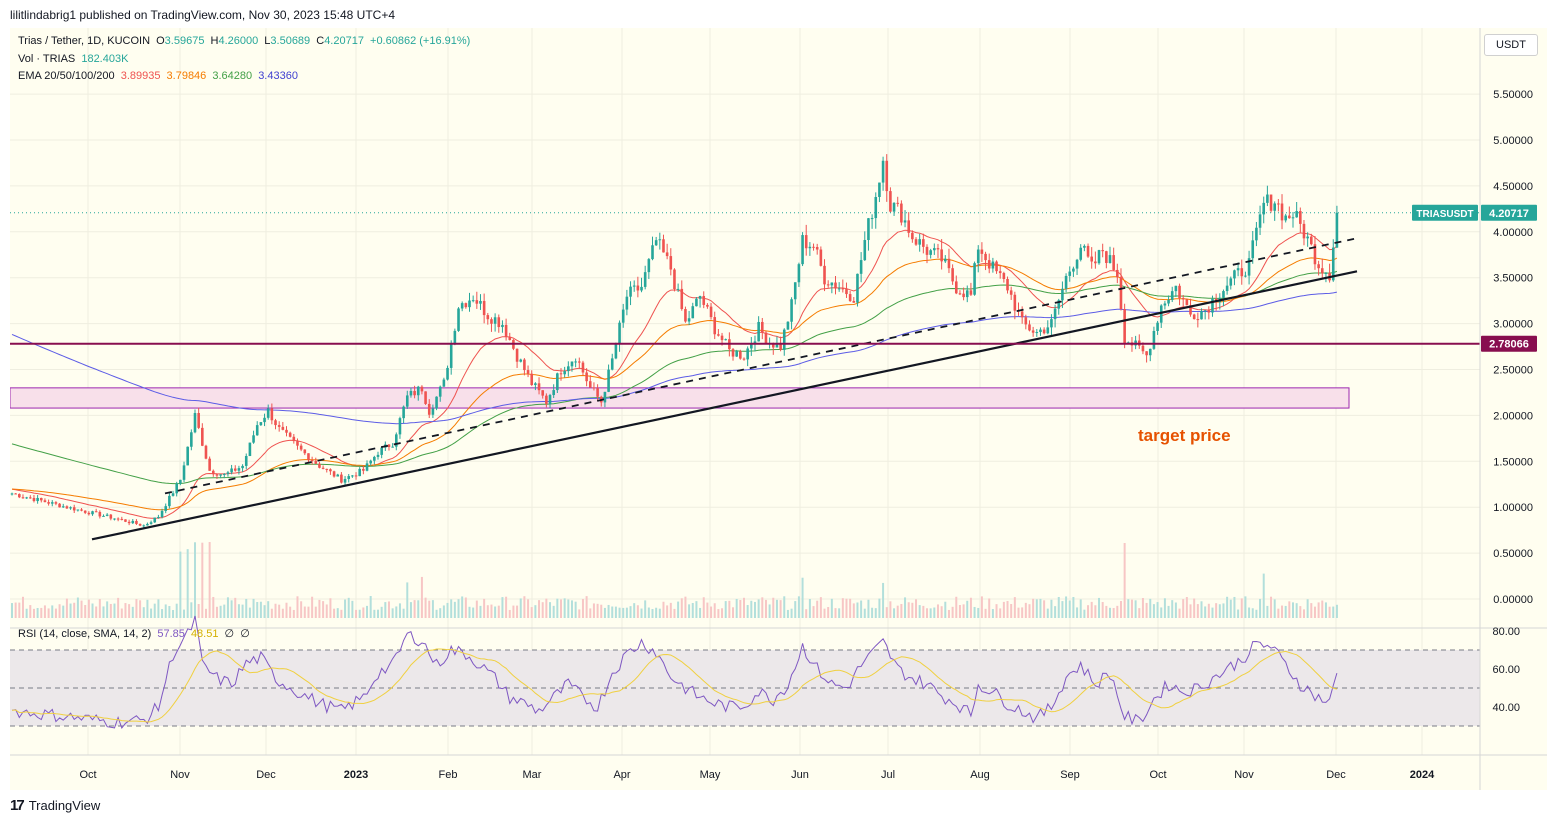  Describe the element at coordinates (980, 775) in the screenshot. I see `time-tick-label: Aug` at that location.